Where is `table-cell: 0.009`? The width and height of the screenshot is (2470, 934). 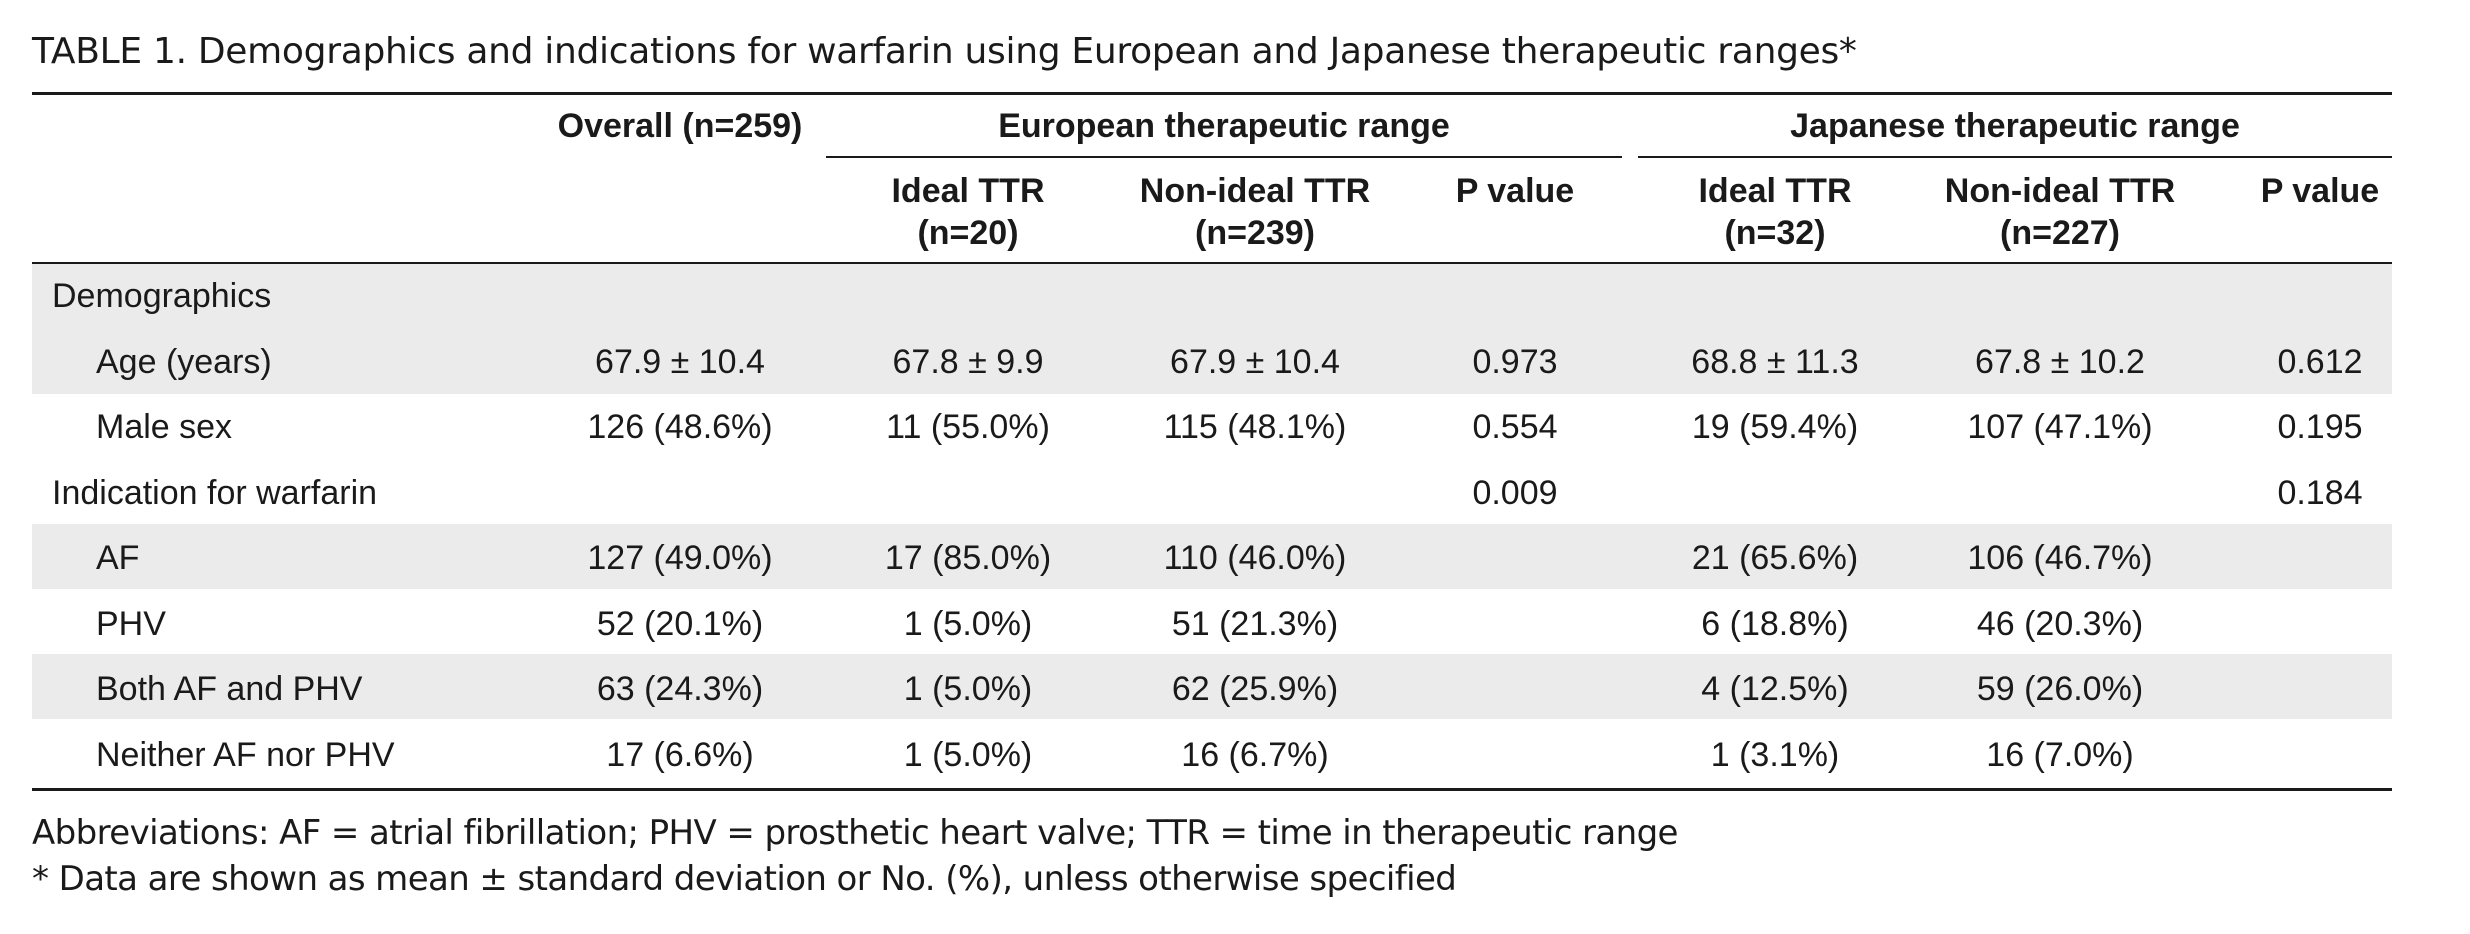
table-cell: 0.009 is located at coordinates (1515, 493).